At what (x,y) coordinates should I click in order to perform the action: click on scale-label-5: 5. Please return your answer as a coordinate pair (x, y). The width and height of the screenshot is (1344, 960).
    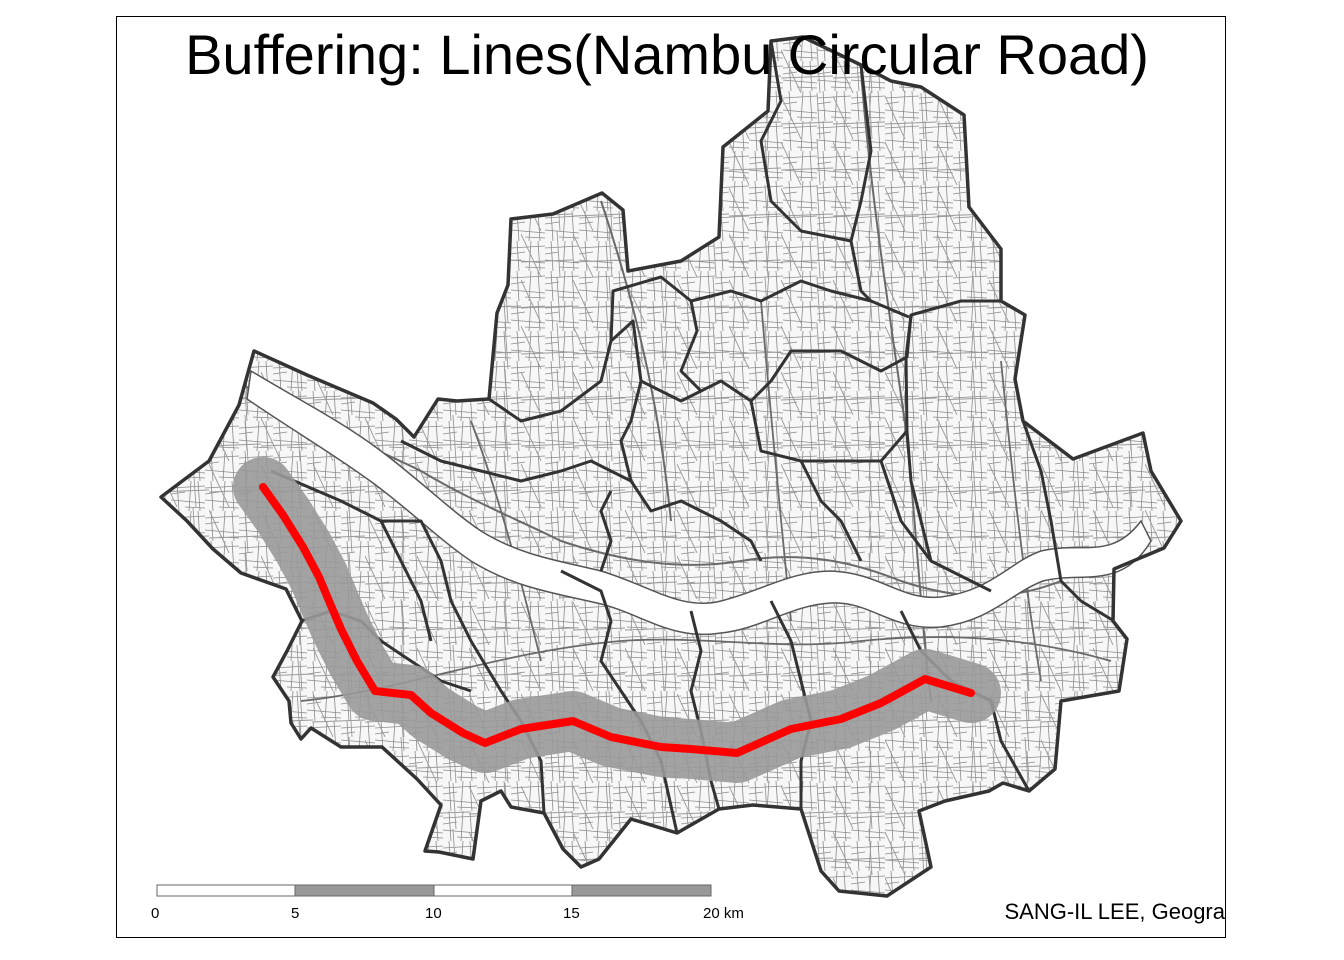
    Looking at the image, I should click on (295, 913).